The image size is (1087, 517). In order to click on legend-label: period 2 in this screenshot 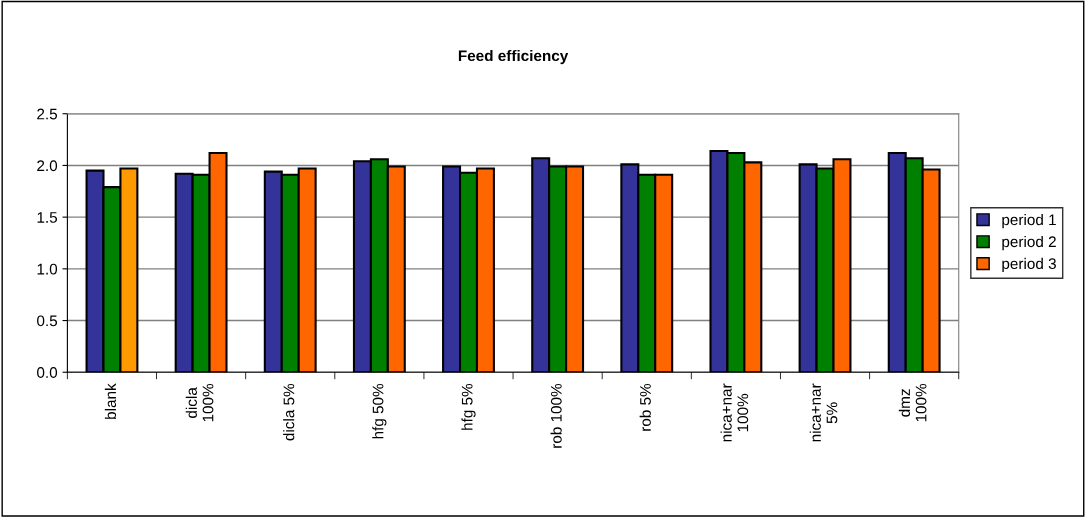, I will do `click(1029, 243)`.